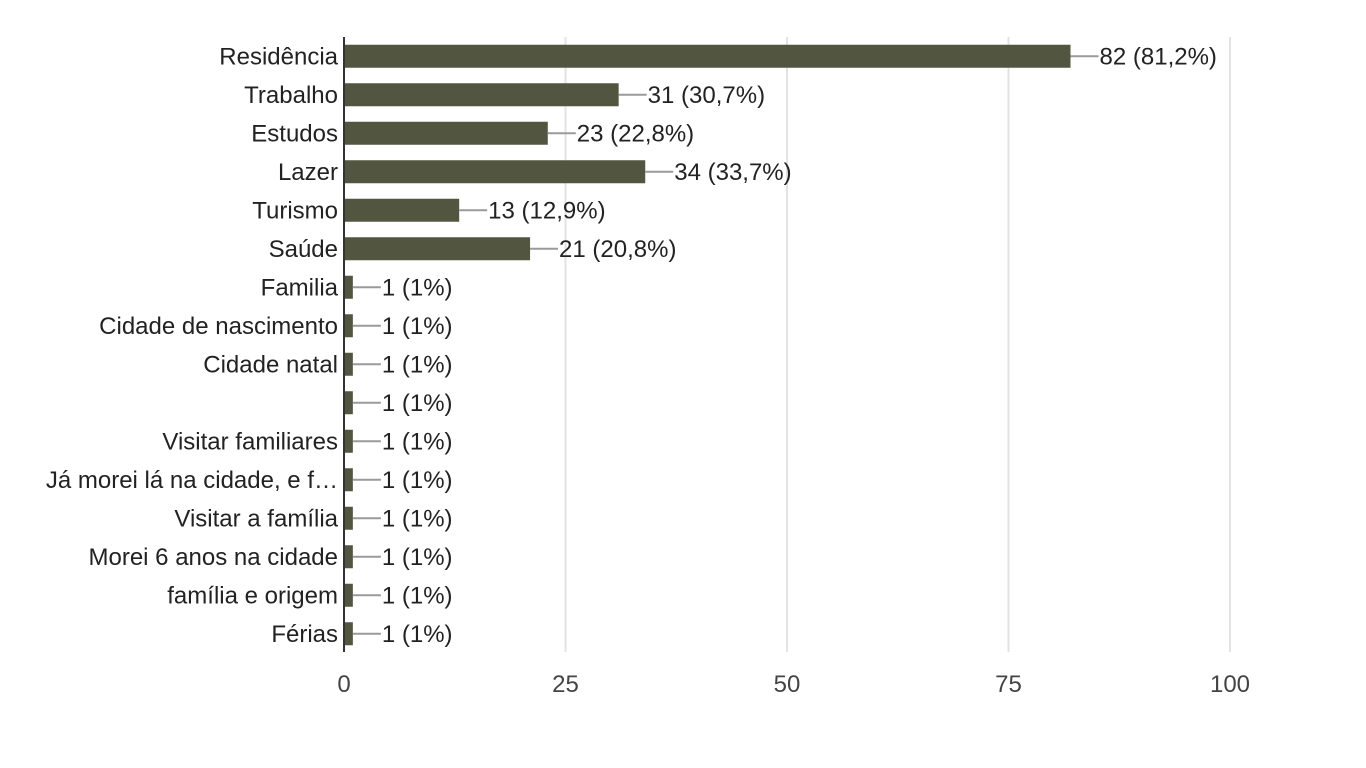  I want to click on x-tick-label: 25, so click(565, 684).